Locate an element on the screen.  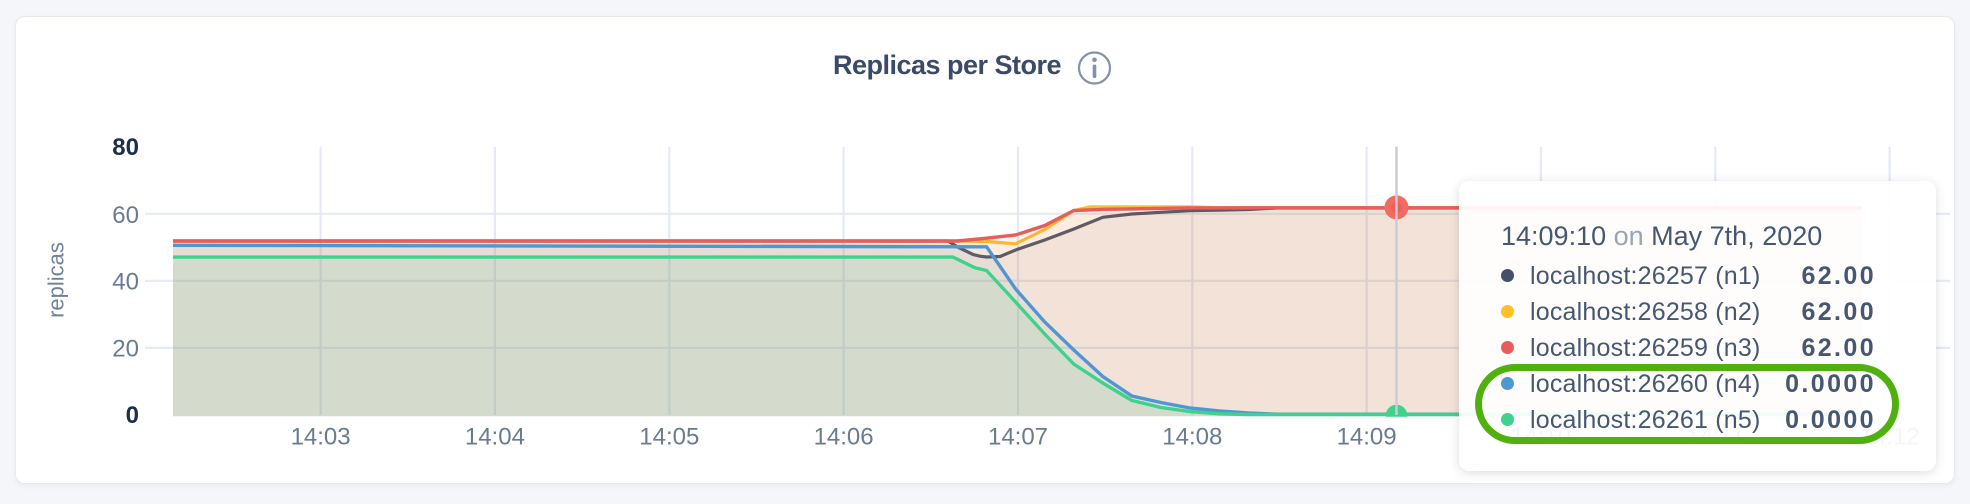
svg-text: 14:03 is located at coordinates (321, 437).